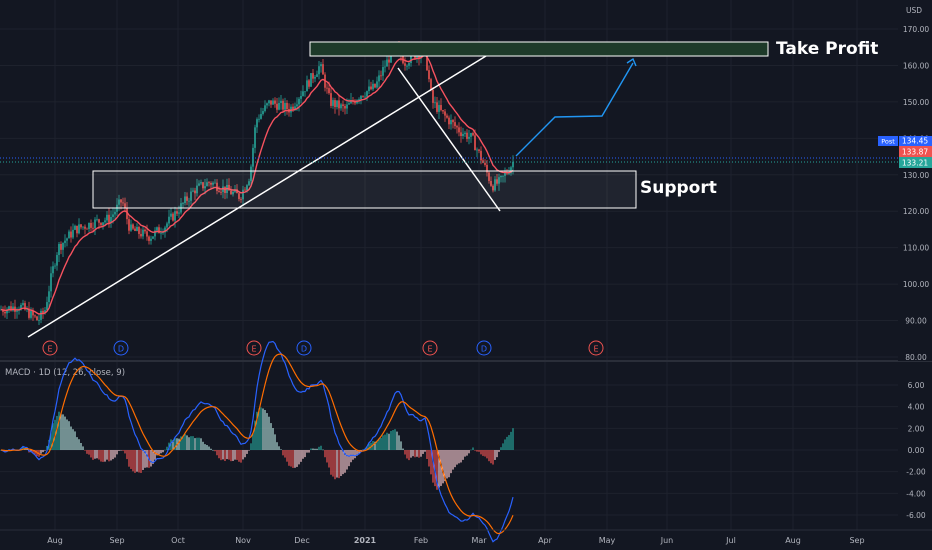 The width and height of the screenshot is (932, 550). I want to click on time-tick-label: Aug, so click(55, 540).